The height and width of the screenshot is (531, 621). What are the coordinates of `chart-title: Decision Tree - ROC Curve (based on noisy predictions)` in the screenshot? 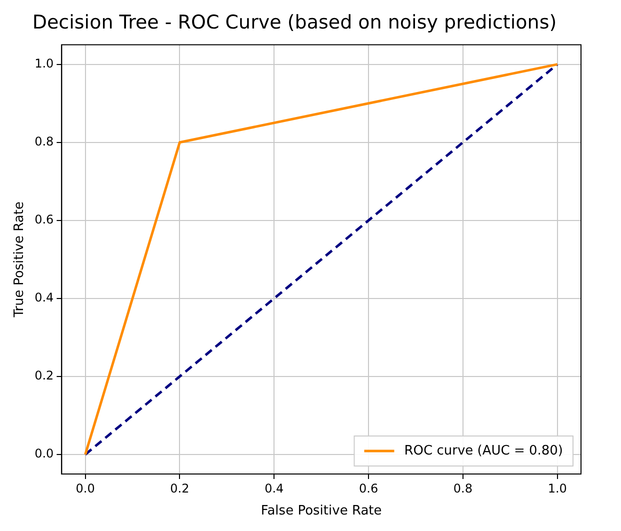 It's located at (294, 22).